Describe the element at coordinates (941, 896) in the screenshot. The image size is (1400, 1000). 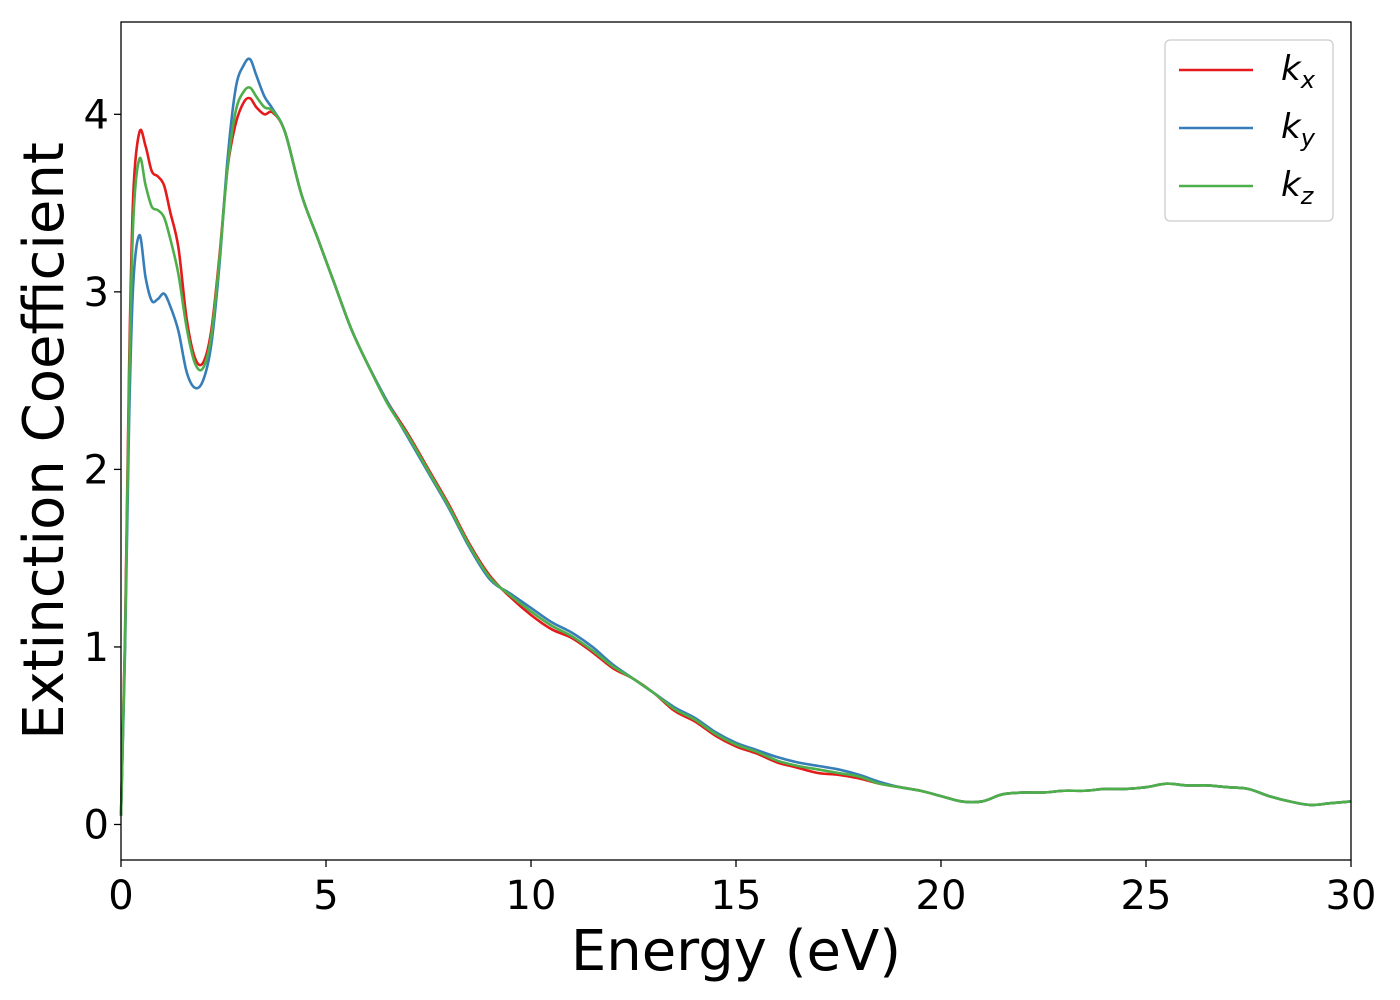
I see `x-tick-label: 20` at that location.